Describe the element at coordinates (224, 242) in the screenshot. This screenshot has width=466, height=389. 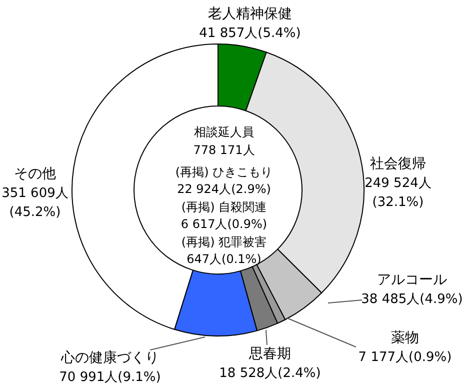
I see `annotation: (再掲) 犯罪被害` at that location.